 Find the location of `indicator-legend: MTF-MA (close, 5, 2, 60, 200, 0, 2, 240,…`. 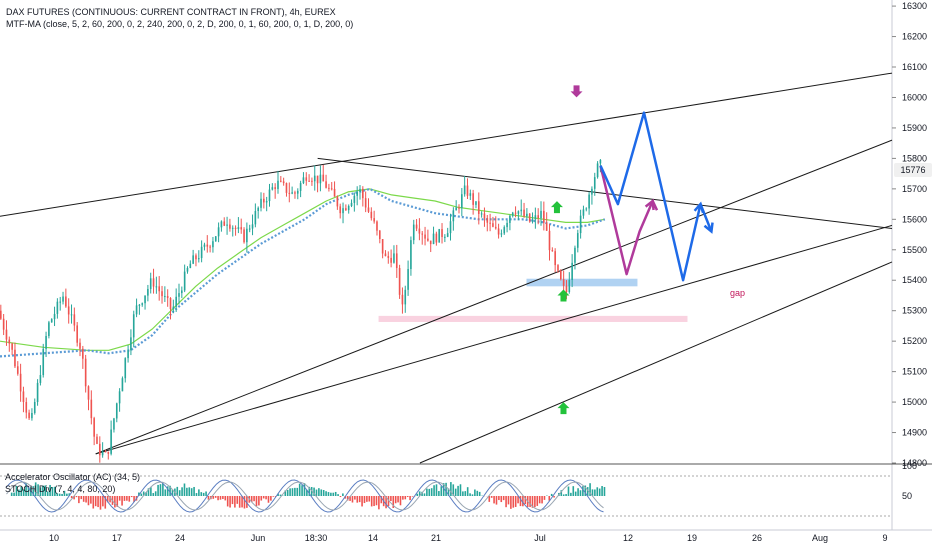

indicator-legend: MTF-MA (close, 5, 2, 60, 200, 0, 2, 240,… is located at coordinates (179, 24).